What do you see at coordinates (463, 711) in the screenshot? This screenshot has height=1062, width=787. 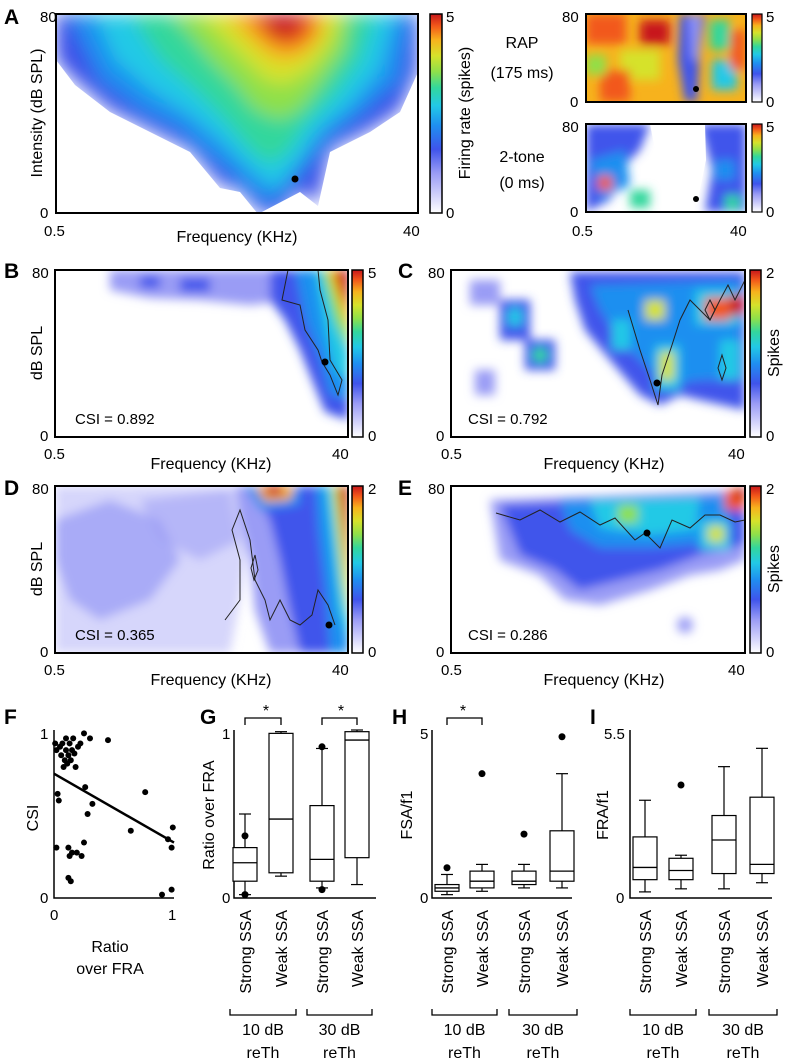 I see `significance-star: *` at bounding box center [463, 711].